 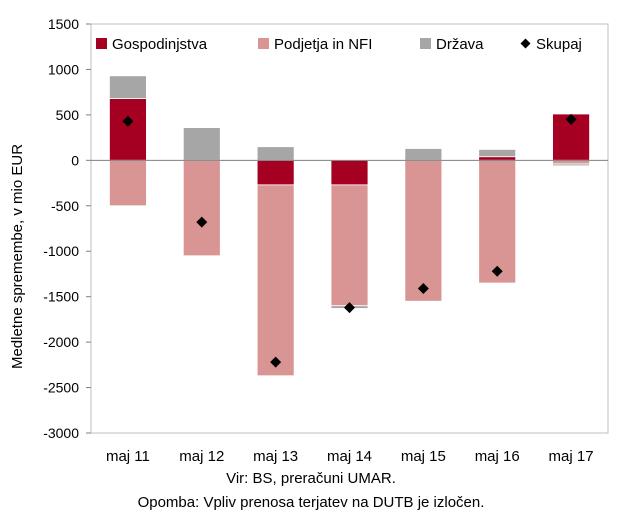 I want to click on x-tick-label: maj 14, so click(x=349, y=456).